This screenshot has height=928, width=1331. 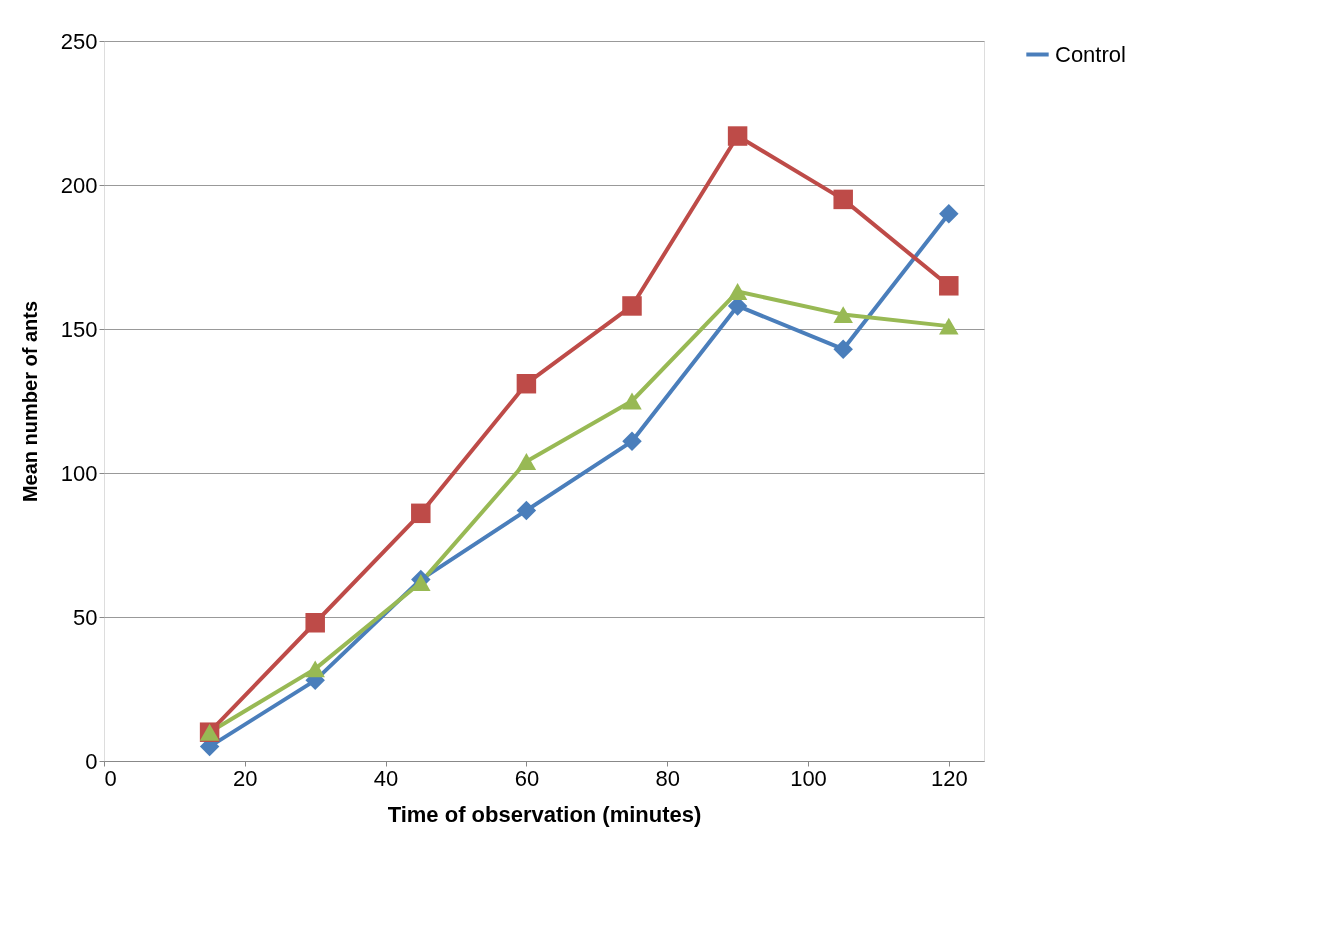 I want to click on y-tick-label: 50, so click(x=85, y=617).